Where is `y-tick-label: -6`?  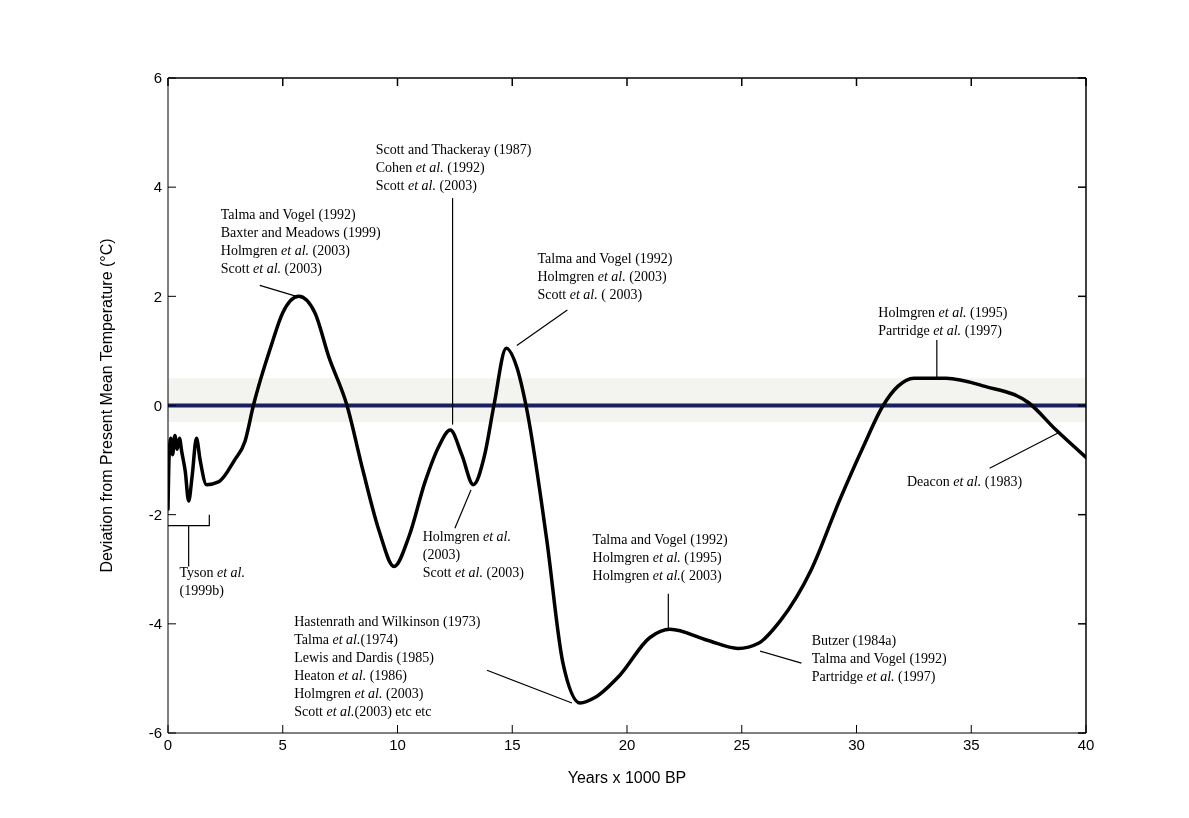 y-tick-label: -6 is located at coordinates (155, 733).